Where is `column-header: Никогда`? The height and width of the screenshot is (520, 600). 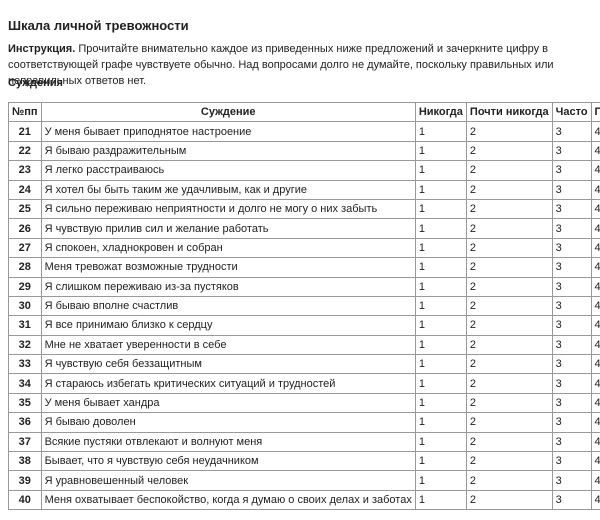 column-header: Никогда is located at coordinates (440, 112).